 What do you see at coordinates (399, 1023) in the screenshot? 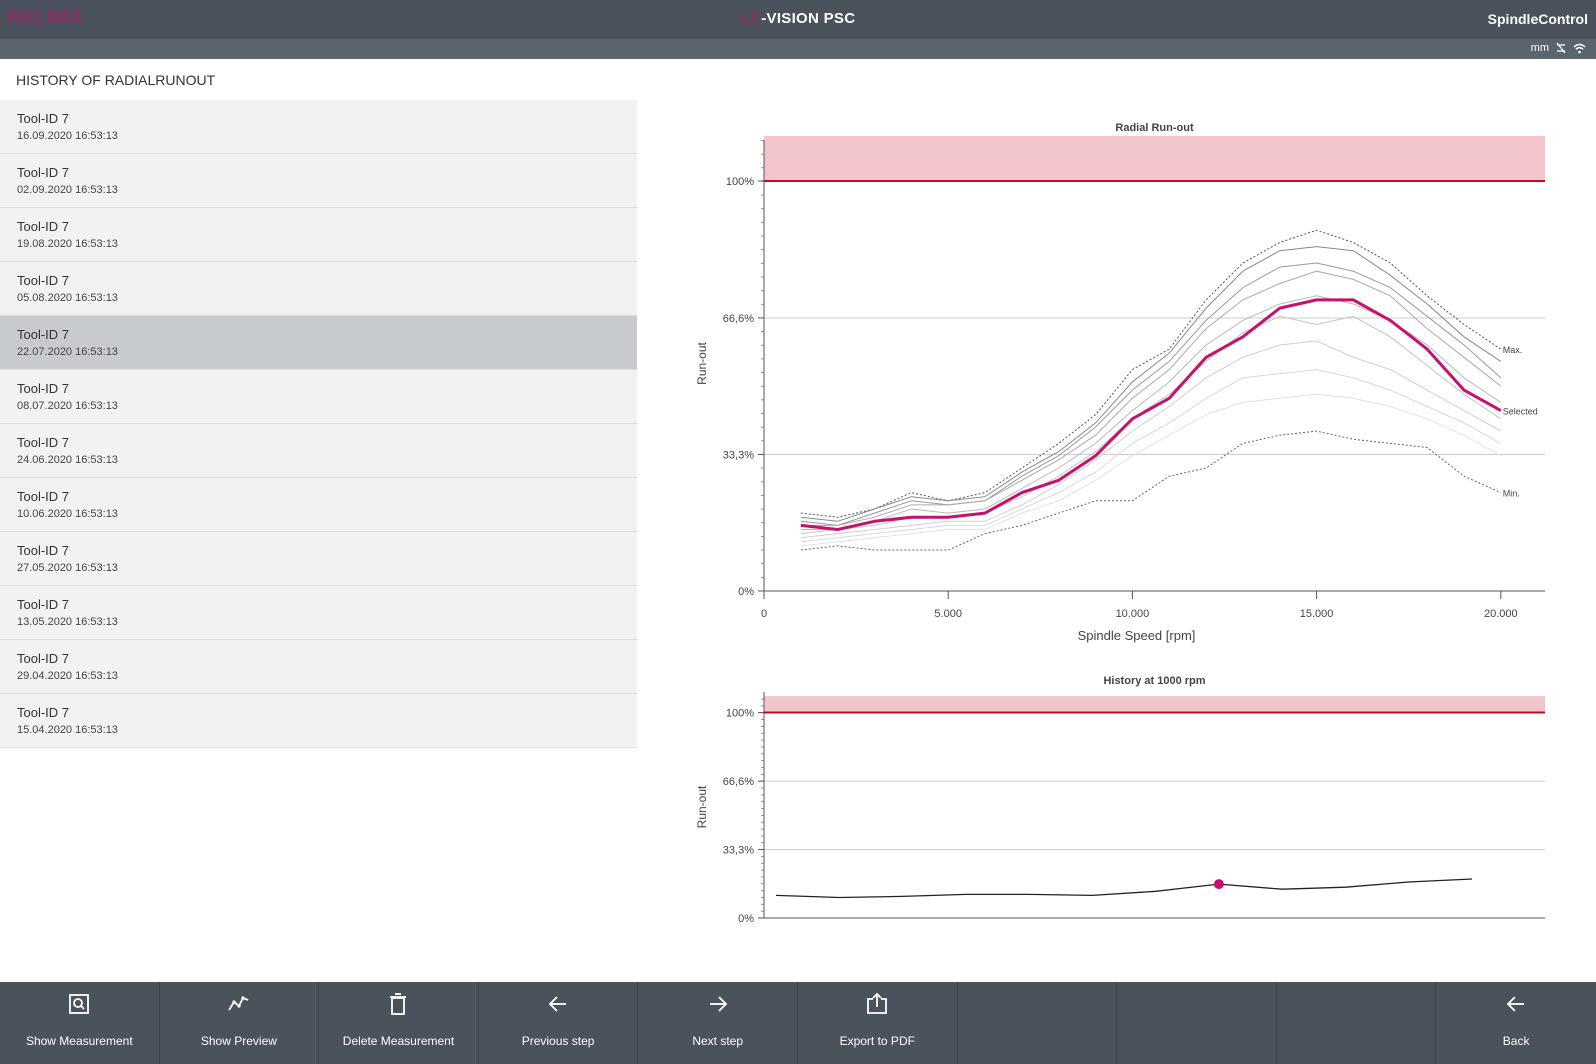
I see `delete-measurement-button: Delete Measurement` at bounding box center [399, 1023].